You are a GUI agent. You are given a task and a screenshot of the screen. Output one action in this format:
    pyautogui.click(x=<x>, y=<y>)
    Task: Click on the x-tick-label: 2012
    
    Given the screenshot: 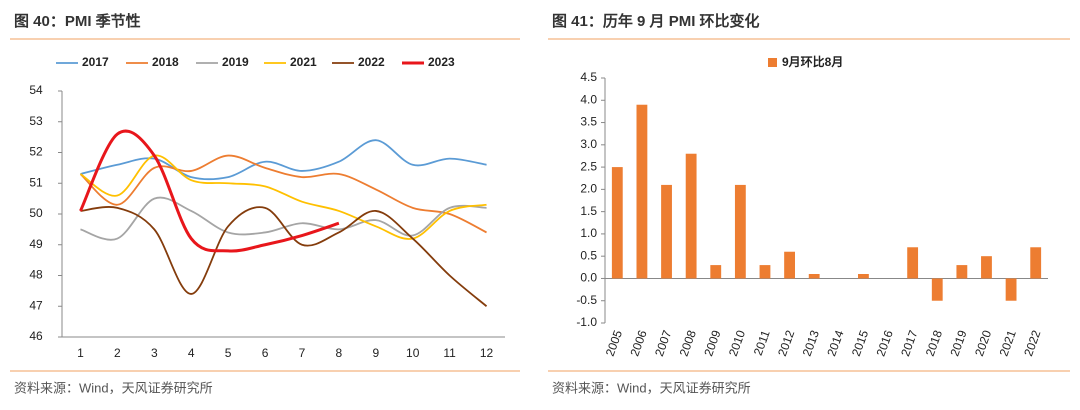 What is the action you would take?
    pyautogui.click(x=786, y=343)
    